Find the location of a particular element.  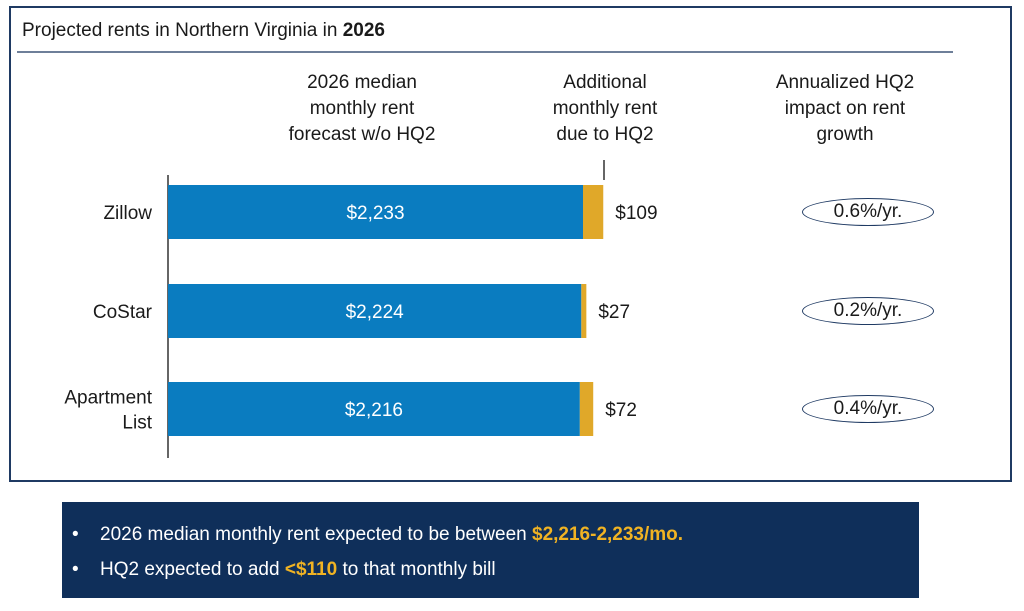

summary-highlight: <$110 is located at coordinates (311, 569).